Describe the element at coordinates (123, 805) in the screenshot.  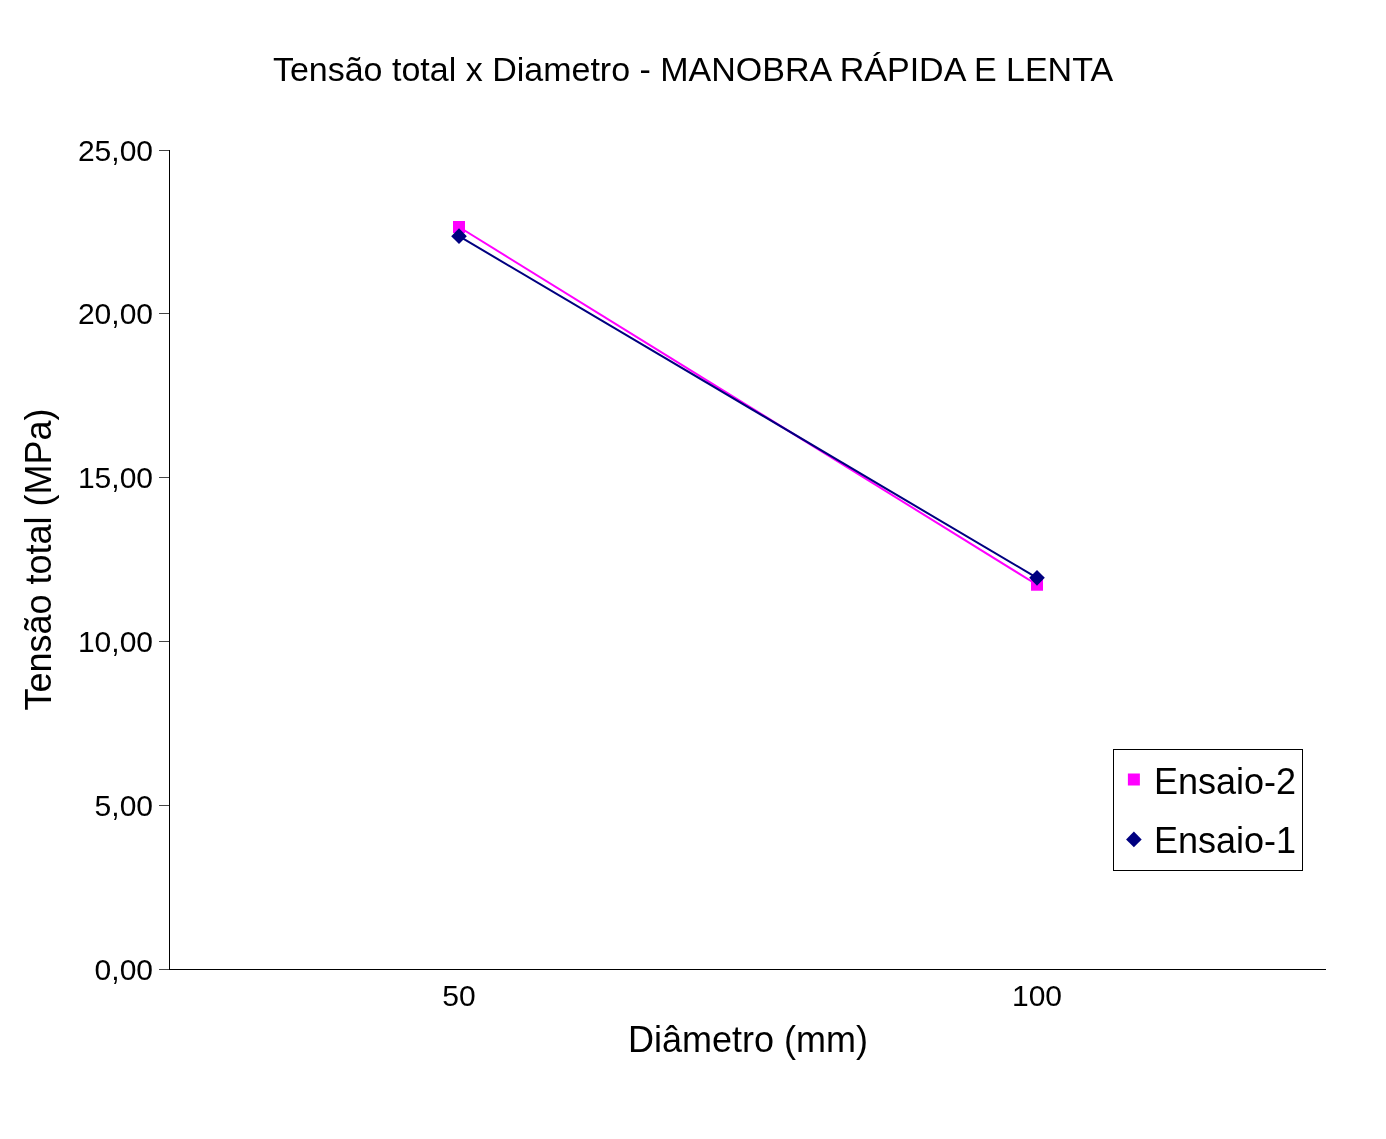
I see `y-tick-label: 5,00` at that location.